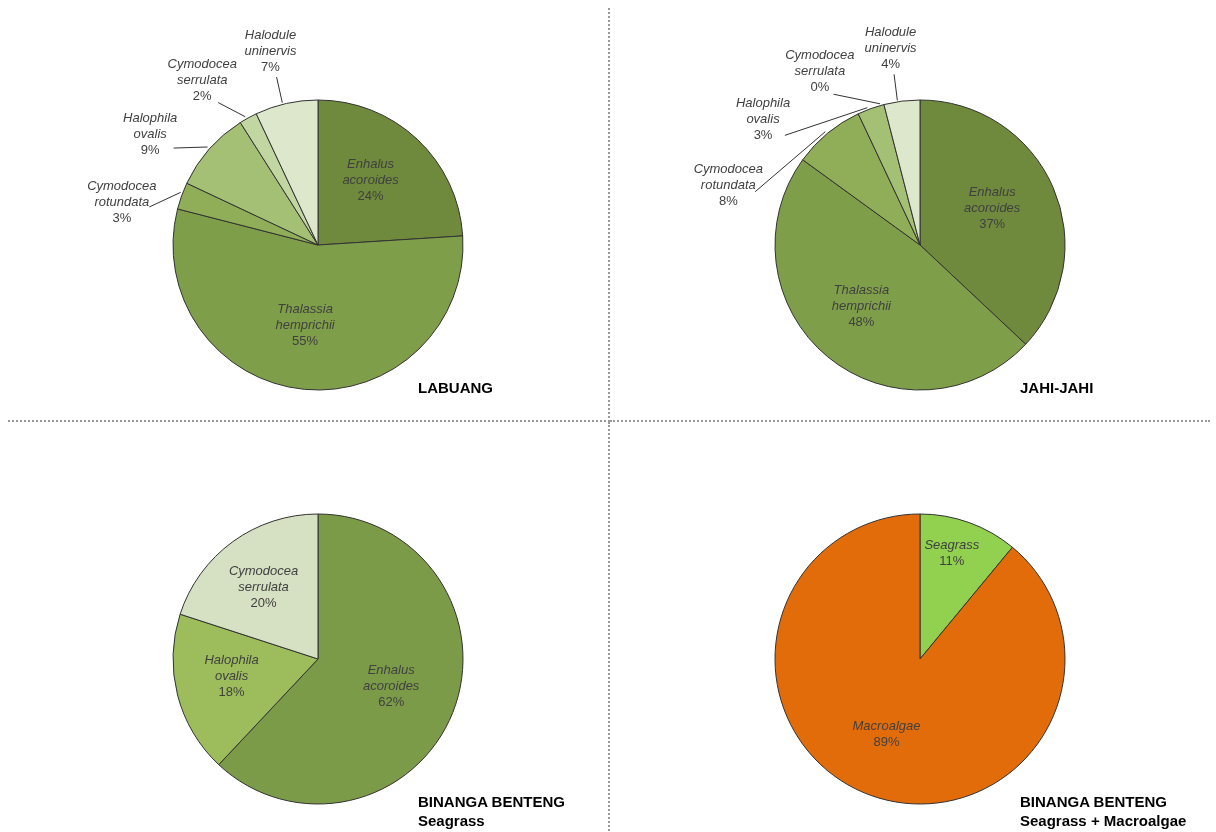 The image size is (1216, 832). Describe the element at coordinates (305, 340) in the screenshot. I see `data-label: 55%` at that location.